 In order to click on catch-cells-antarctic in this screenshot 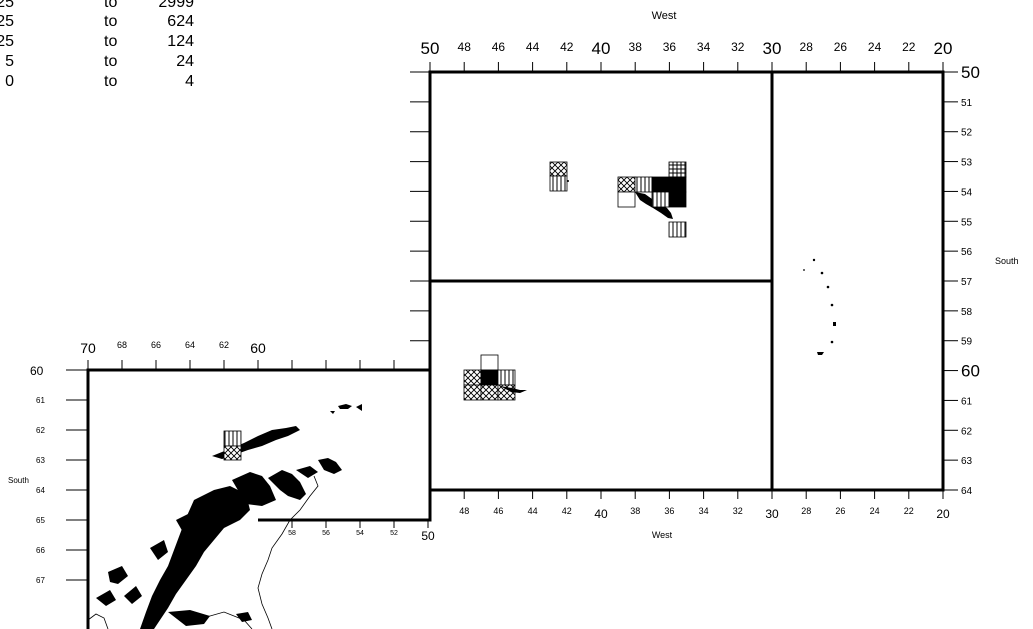, I will do `click(232, 445)`.